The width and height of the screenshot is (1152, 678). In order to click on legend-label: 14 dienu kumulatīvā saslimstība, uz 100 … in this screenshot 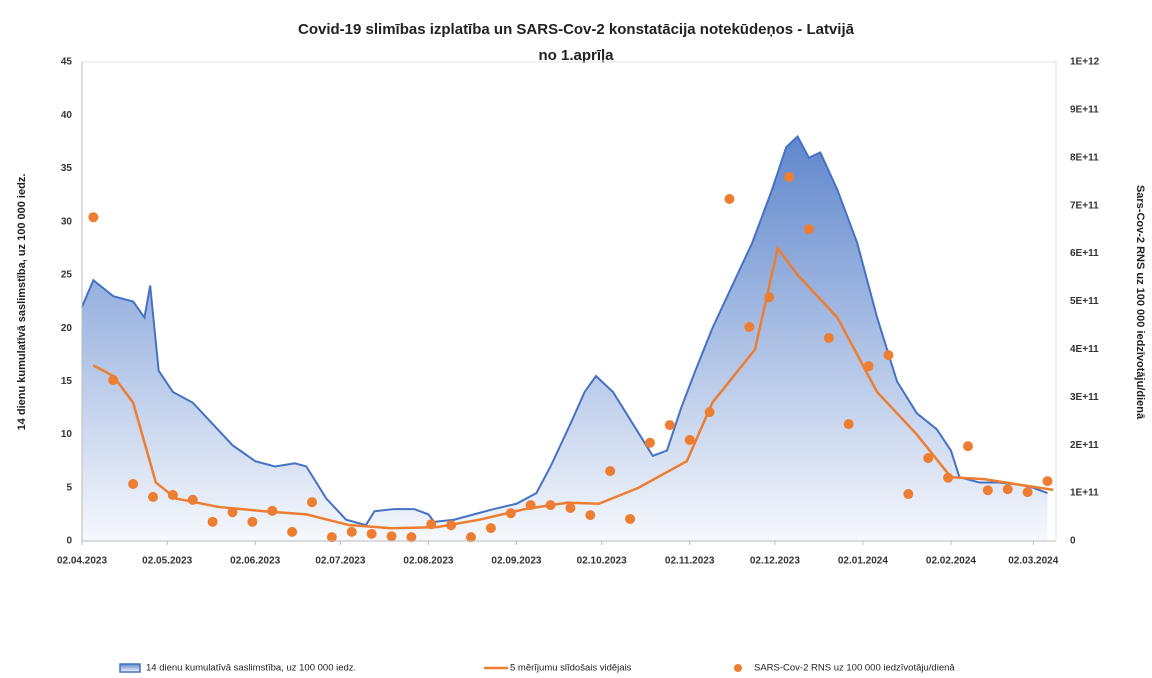, I will do `click(251, 668)`.